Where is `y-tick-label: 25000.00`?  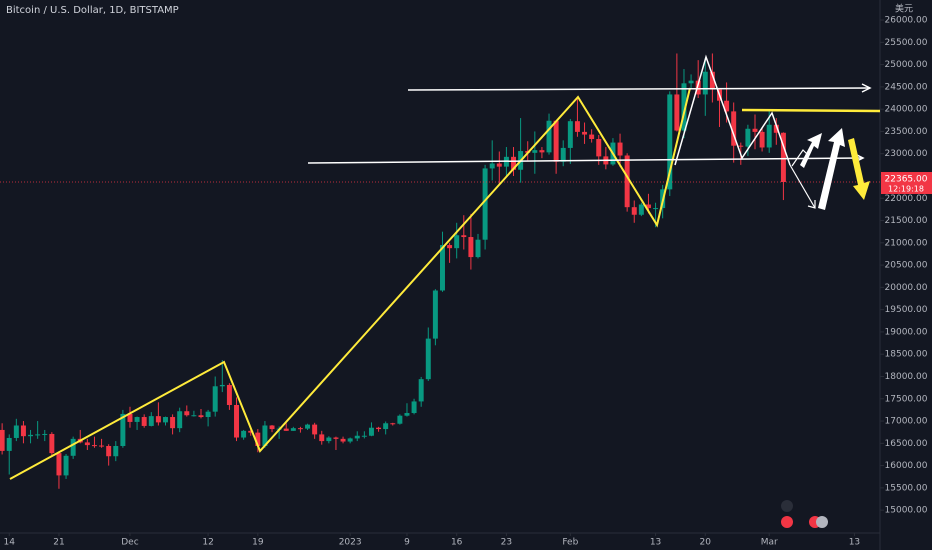
y-tick-label: 25000.00 is located at coordinates (906, 65).